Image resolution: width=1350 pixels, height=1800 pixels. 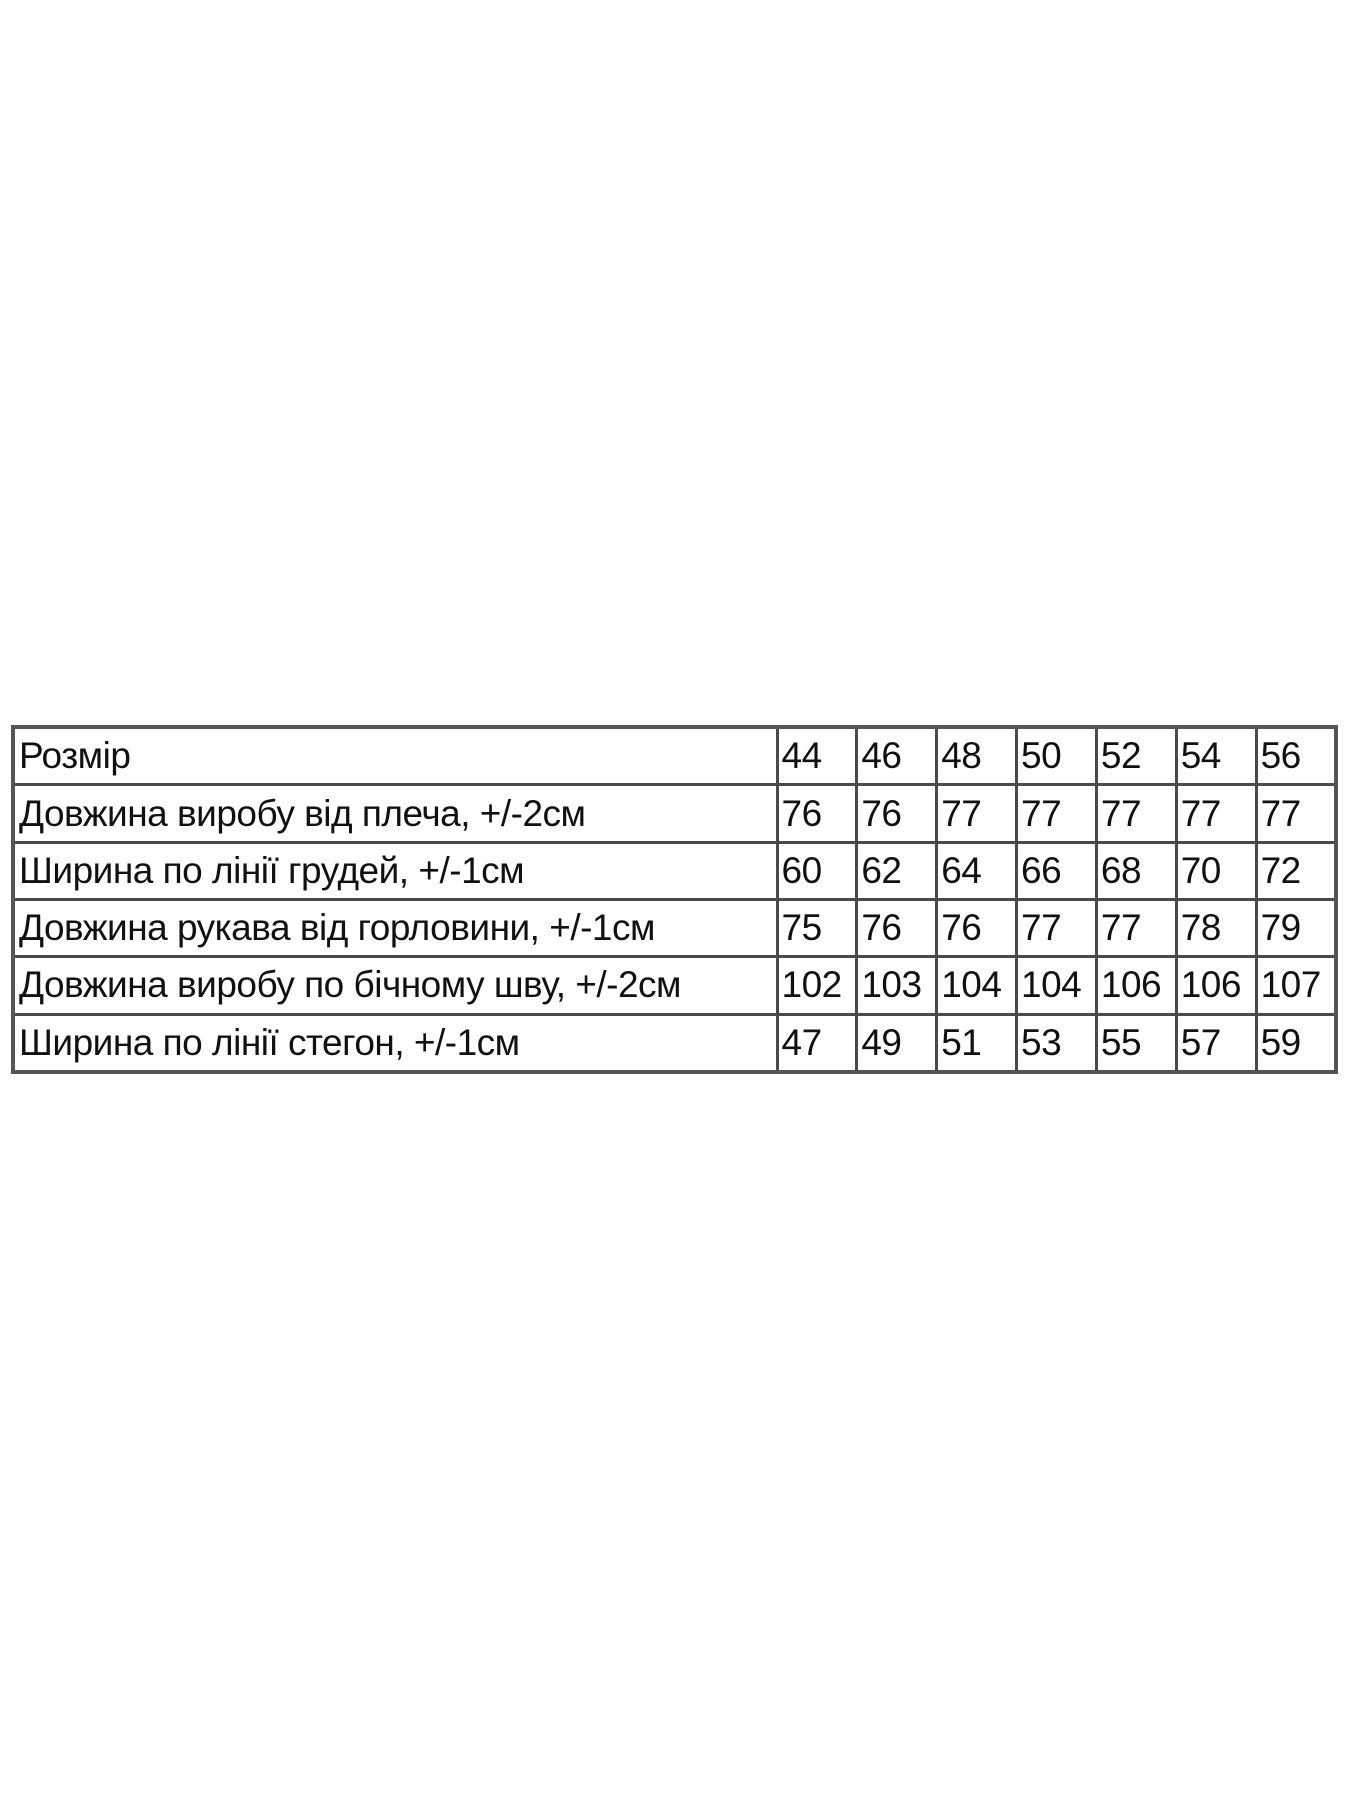 What do you see at coordinates (817, 756) in the screenshot?
I see `size-cell: 44` at bounding box center [817, 756].